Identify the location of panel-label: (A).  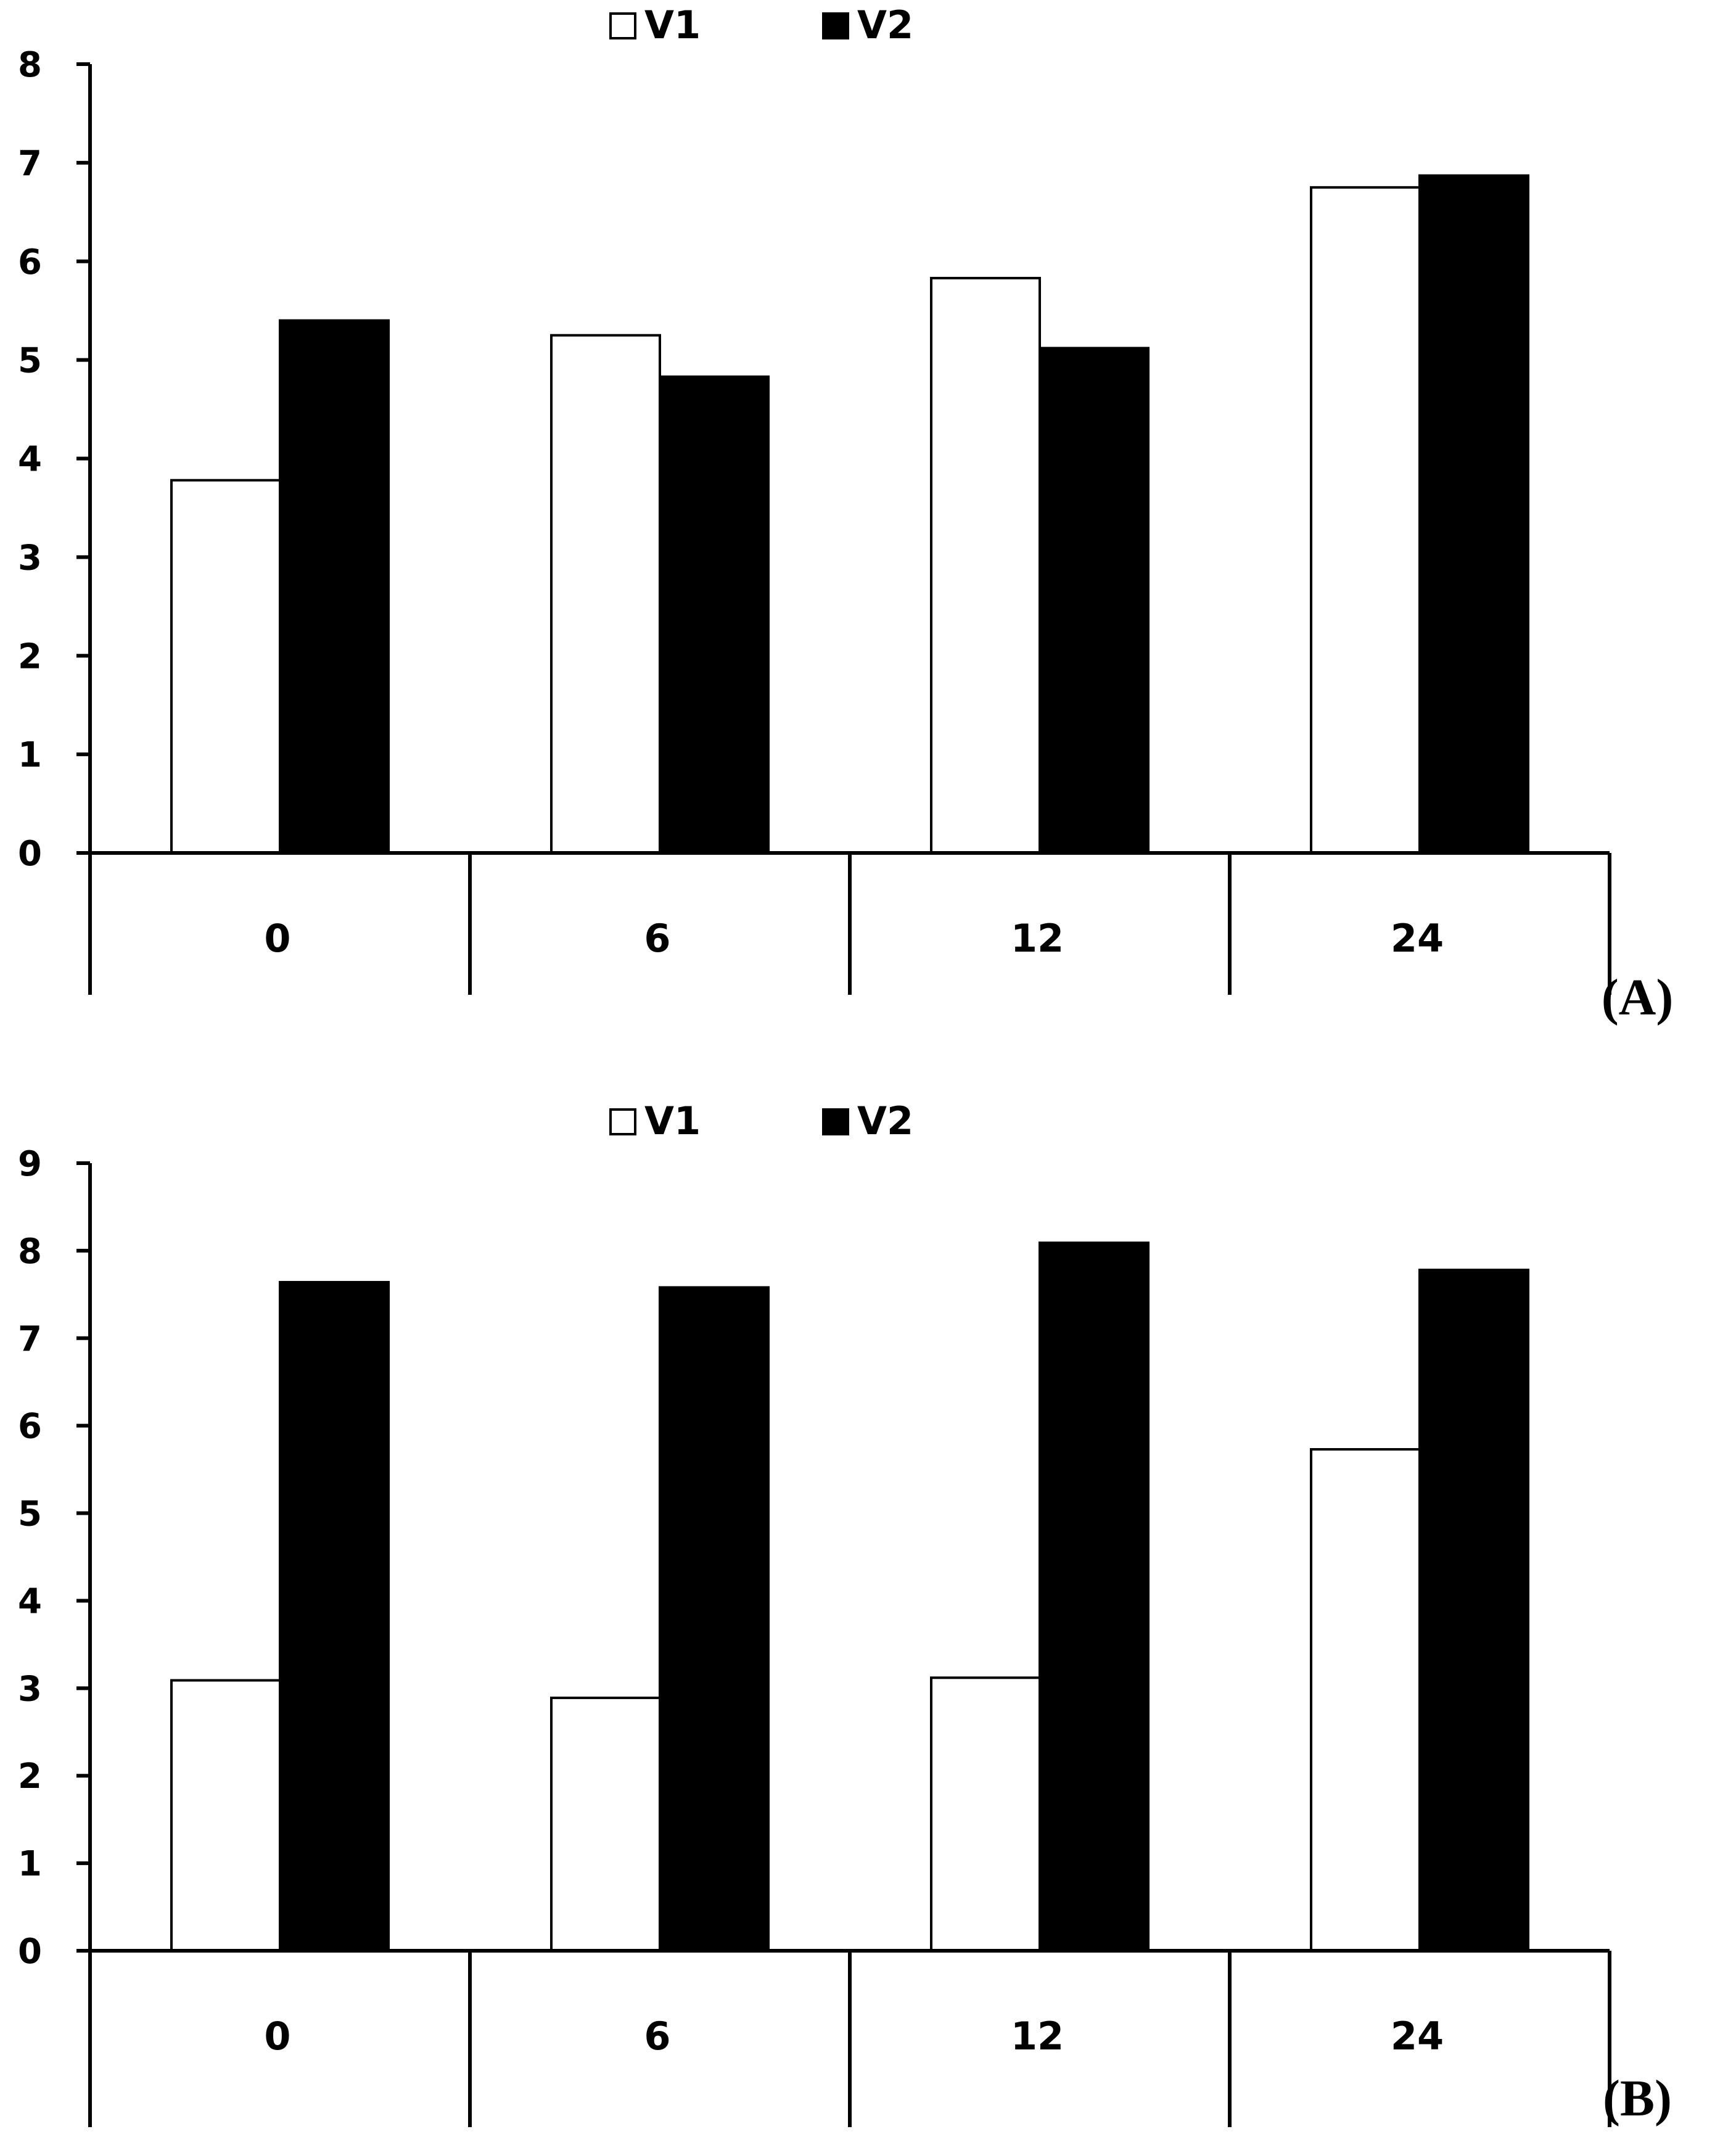
(1638, 997).